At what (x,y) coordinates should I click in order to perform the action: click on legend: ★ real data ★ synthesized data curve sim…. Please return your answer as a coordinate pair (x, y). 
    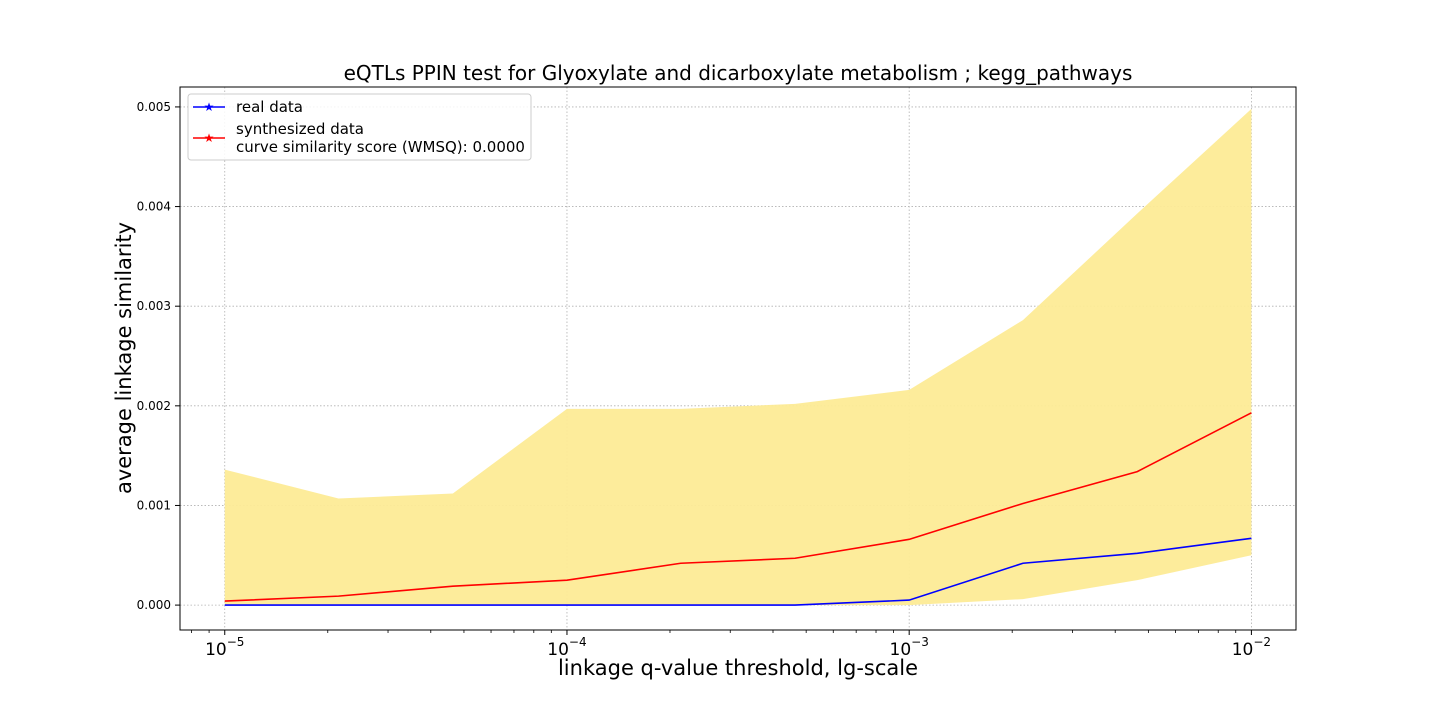
    Looking at the image, I should click on (359, 127).